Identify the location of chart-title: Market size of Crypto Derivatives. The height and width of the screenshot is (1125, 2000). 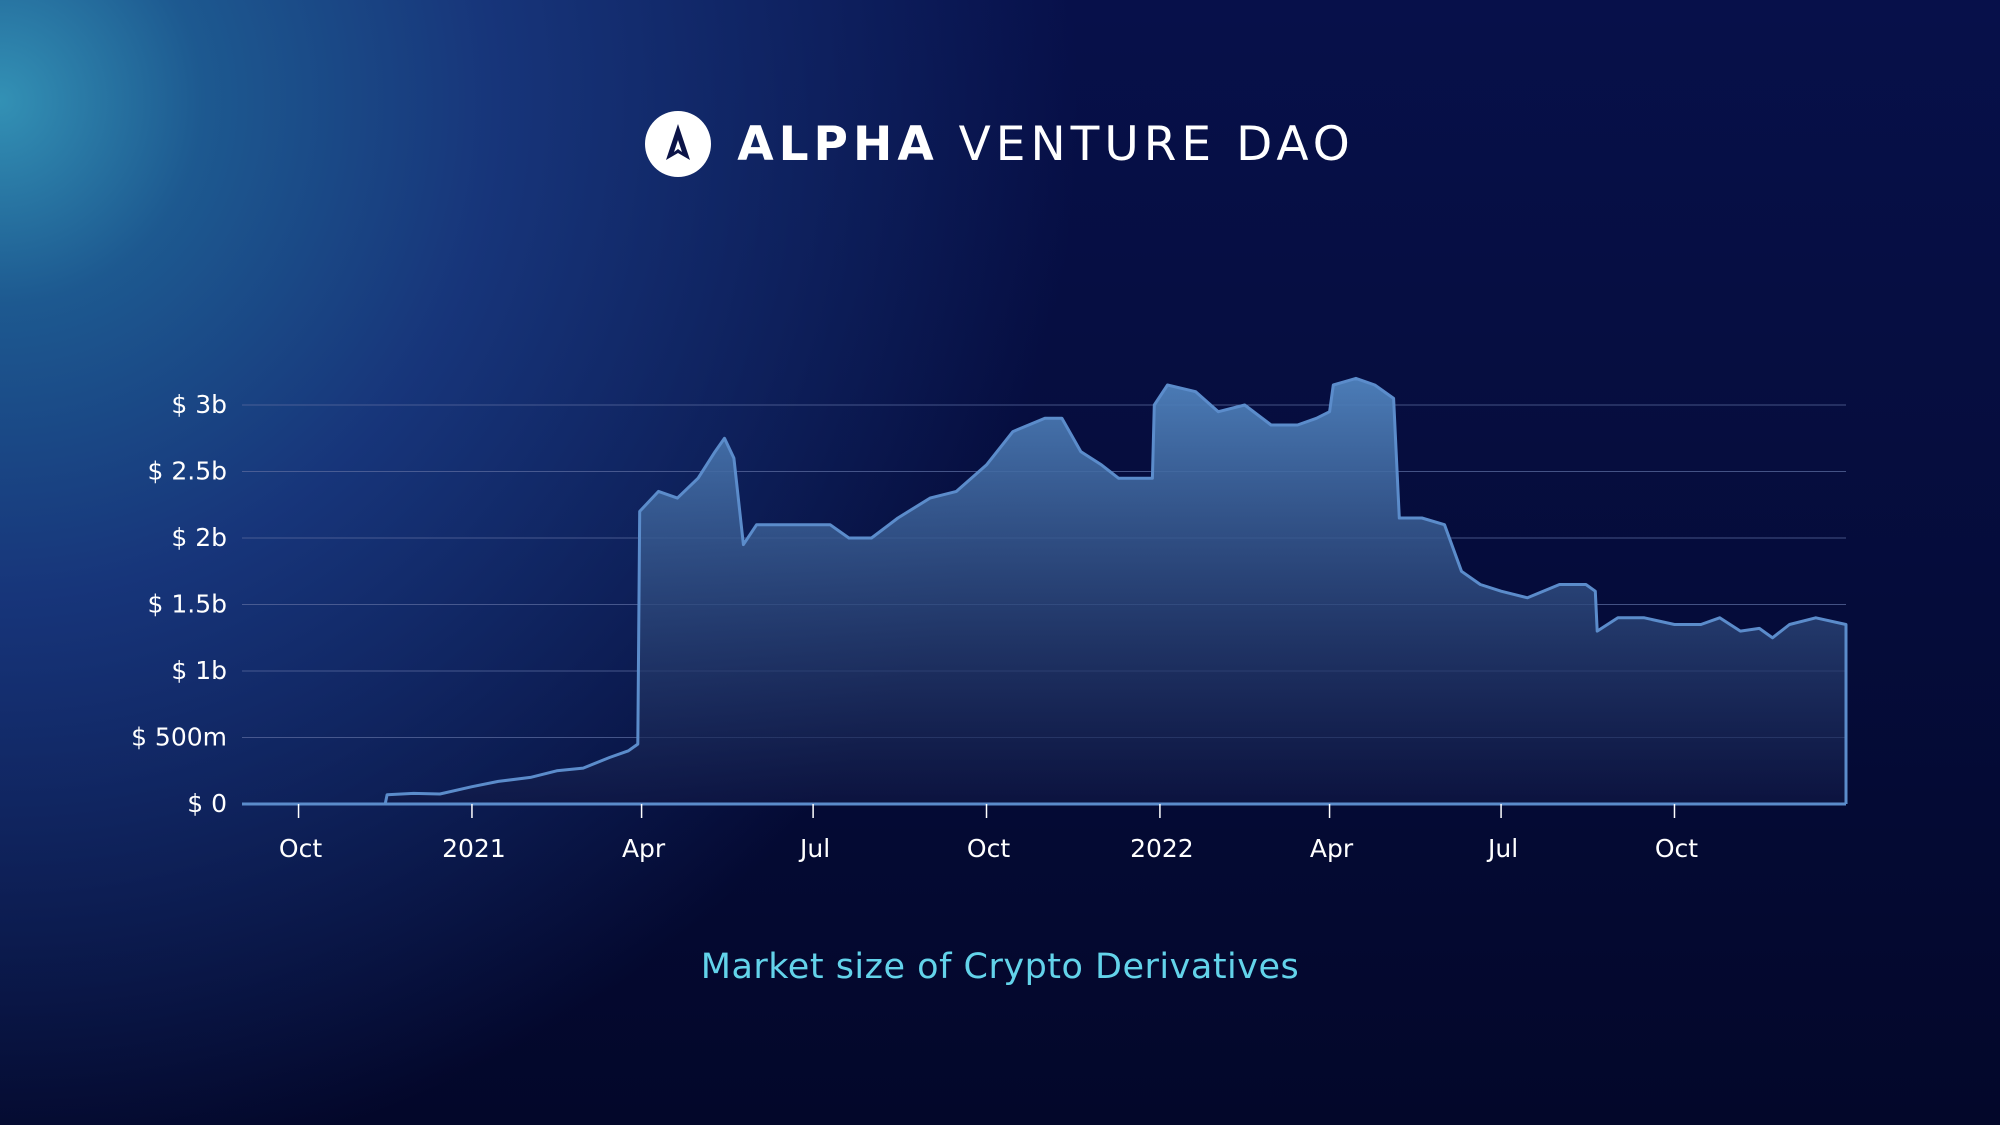
(1000, 967).